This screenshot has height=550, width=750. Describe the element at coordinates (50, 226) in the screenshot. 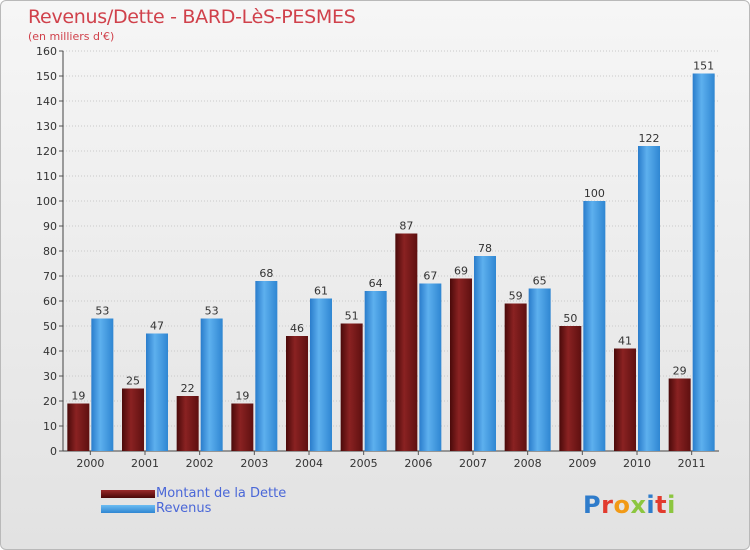

I see `y-tick-label: 90` at that location.